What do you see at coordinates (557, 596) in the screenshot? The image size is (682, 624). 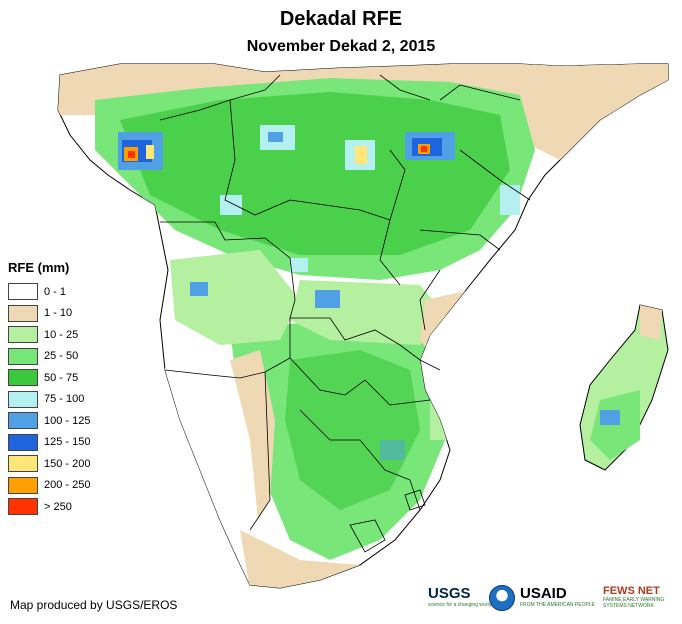 I see `usaid-logo: USAID FROM THE AMERICAN PEOPLE` at bounding box center [557, 596].